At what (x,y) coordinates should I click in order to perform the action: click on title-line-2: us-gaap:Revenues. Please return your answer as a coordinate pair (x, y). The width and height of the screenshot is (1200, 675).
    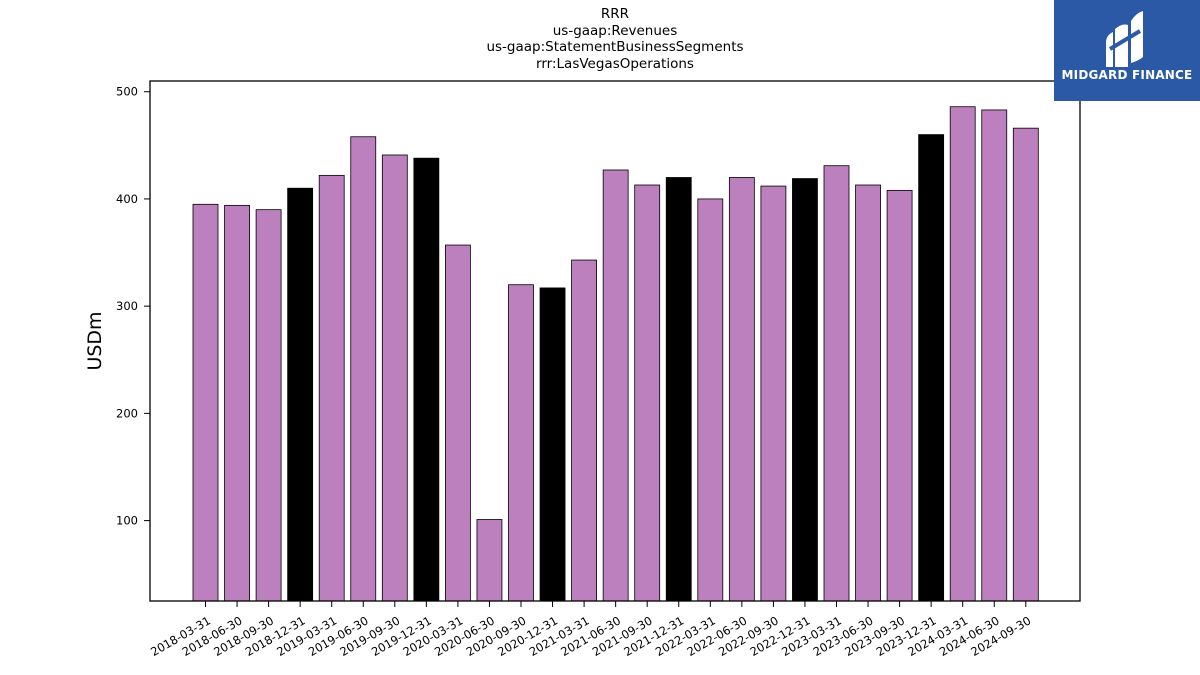
    Looking at the image, I should click on (615, 30).